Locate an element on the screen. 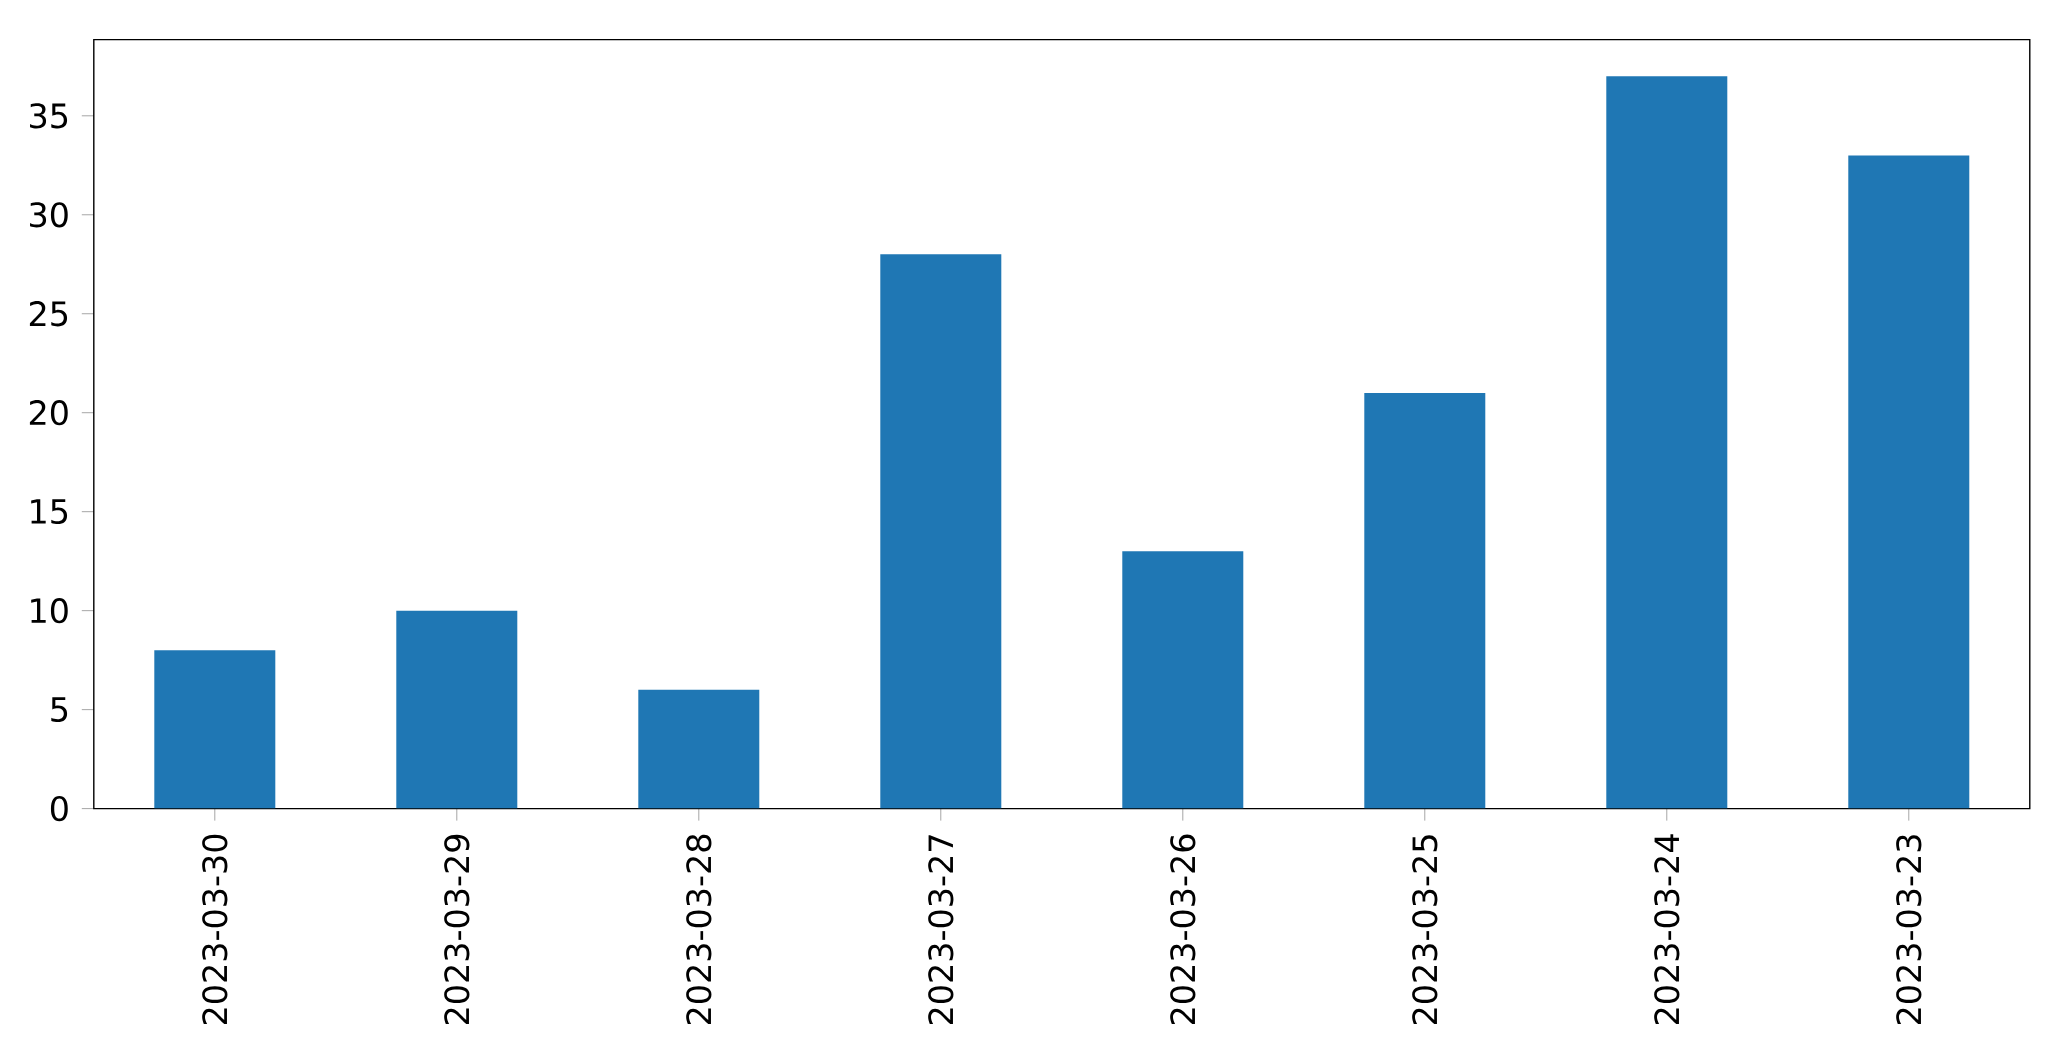 Image resolution: width=2071 pixels, height=1061 pixels. x-tick-label: 2023-03-24 is located at coordinates (1667, 929).